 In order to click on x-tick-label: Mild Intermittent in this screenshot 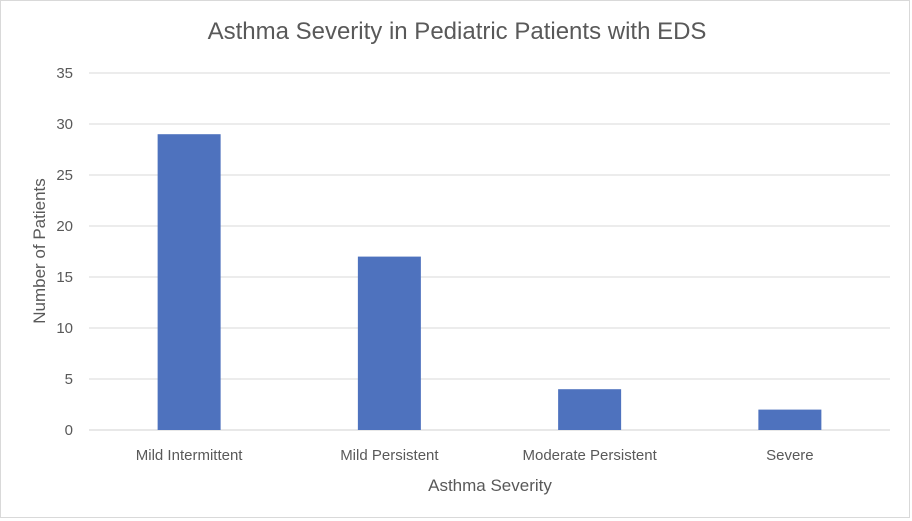, I will do `click(190, 455)`.